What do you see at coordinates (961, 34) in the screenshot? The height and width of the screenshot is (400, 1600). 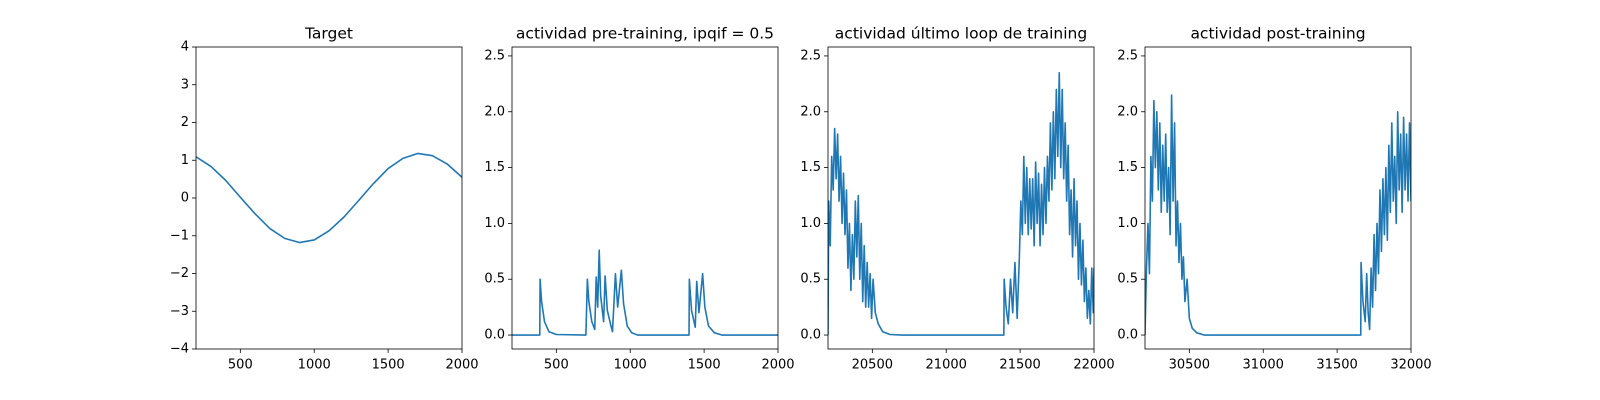 I see `panel-title: actividad último loop de training` at bounding box center [961, 34].